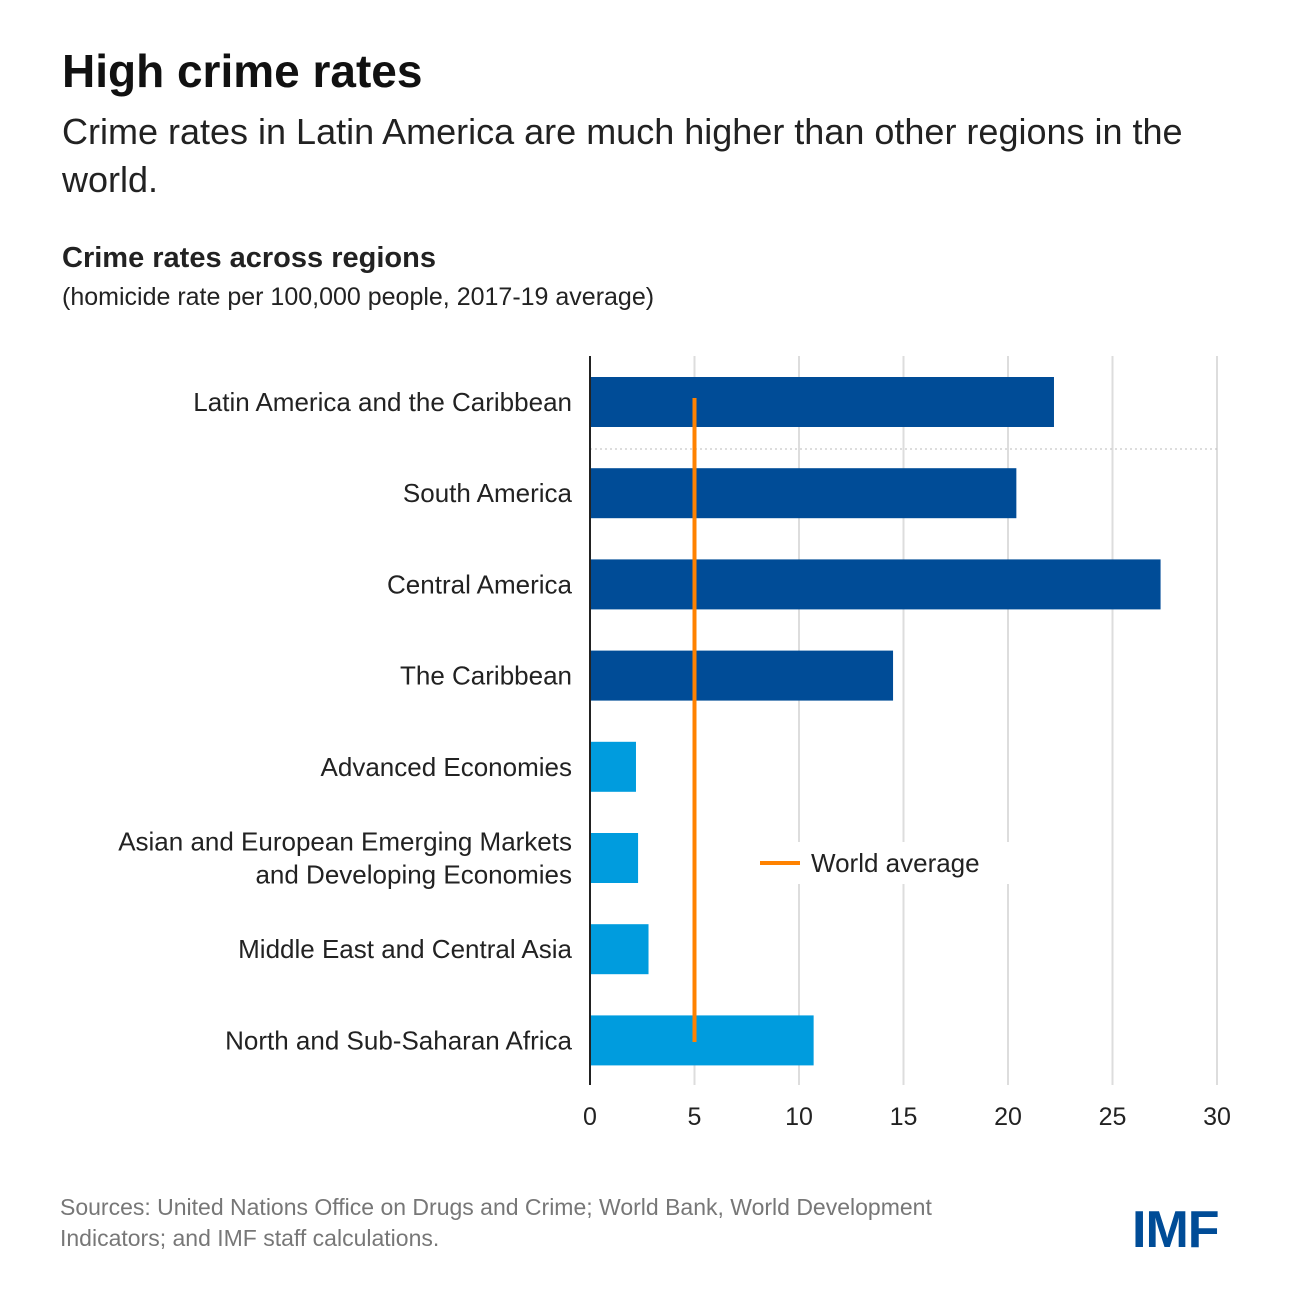 The width and height of the screenshot is (1300, 1300). I want to click on category-label: The Caribbean, so click(486, 676).